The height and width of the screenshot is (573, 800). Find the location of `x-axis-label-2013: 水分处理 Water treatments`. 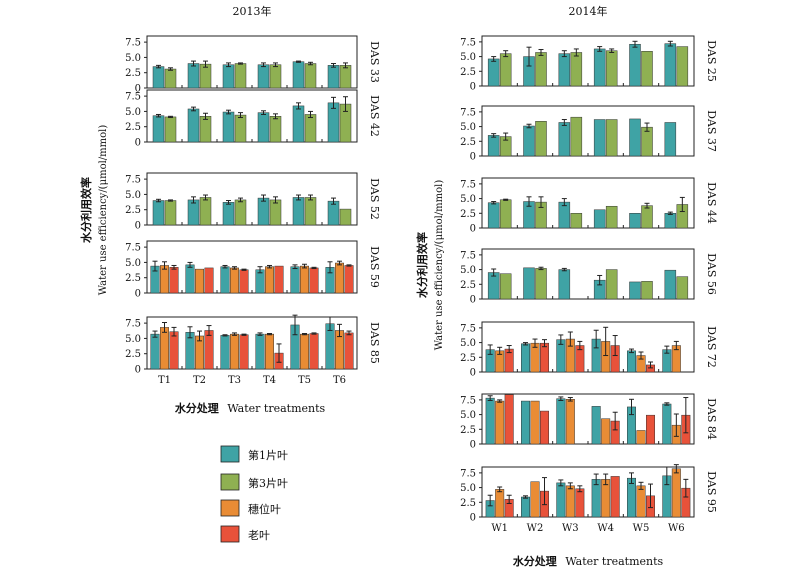

x-axis-label-2013: 水分处理 Water treatments is located at coordinates (250, 408).